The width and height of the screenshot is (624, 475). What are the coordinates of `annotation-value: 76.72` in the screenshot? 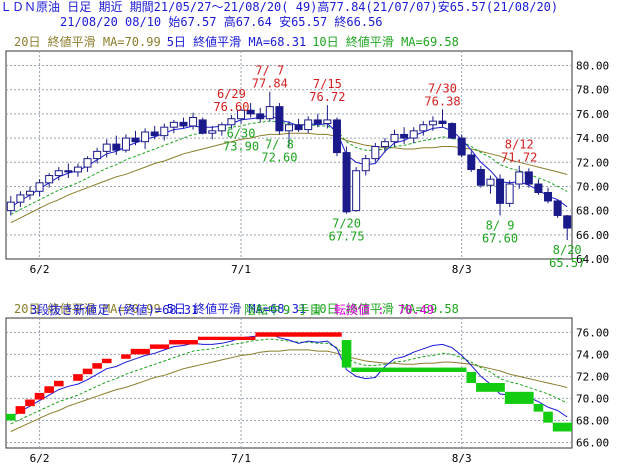 It's located at (327, 97).